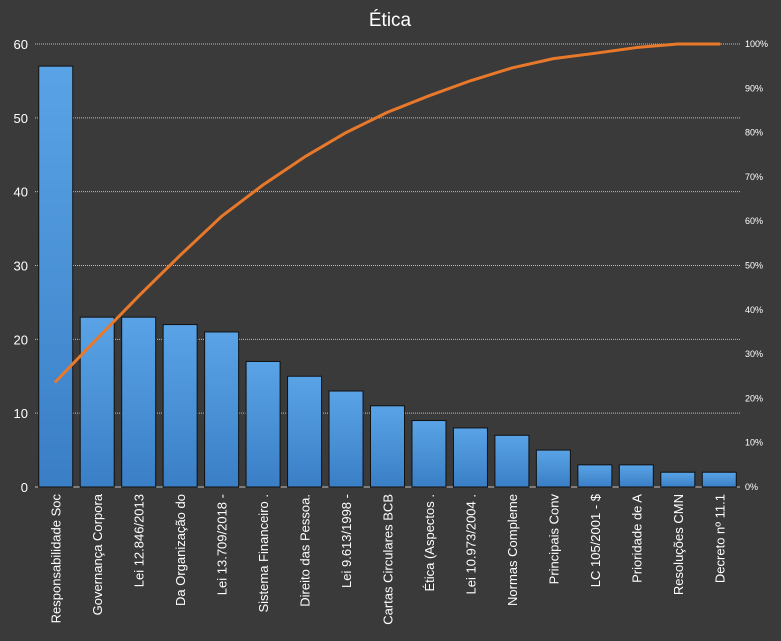 Image resolution: width=781 pixels, height=641 pixels. Describe the element at coordinates (756, 44) in the screenshot. I see `y2-tick-label: 100%` at that location.